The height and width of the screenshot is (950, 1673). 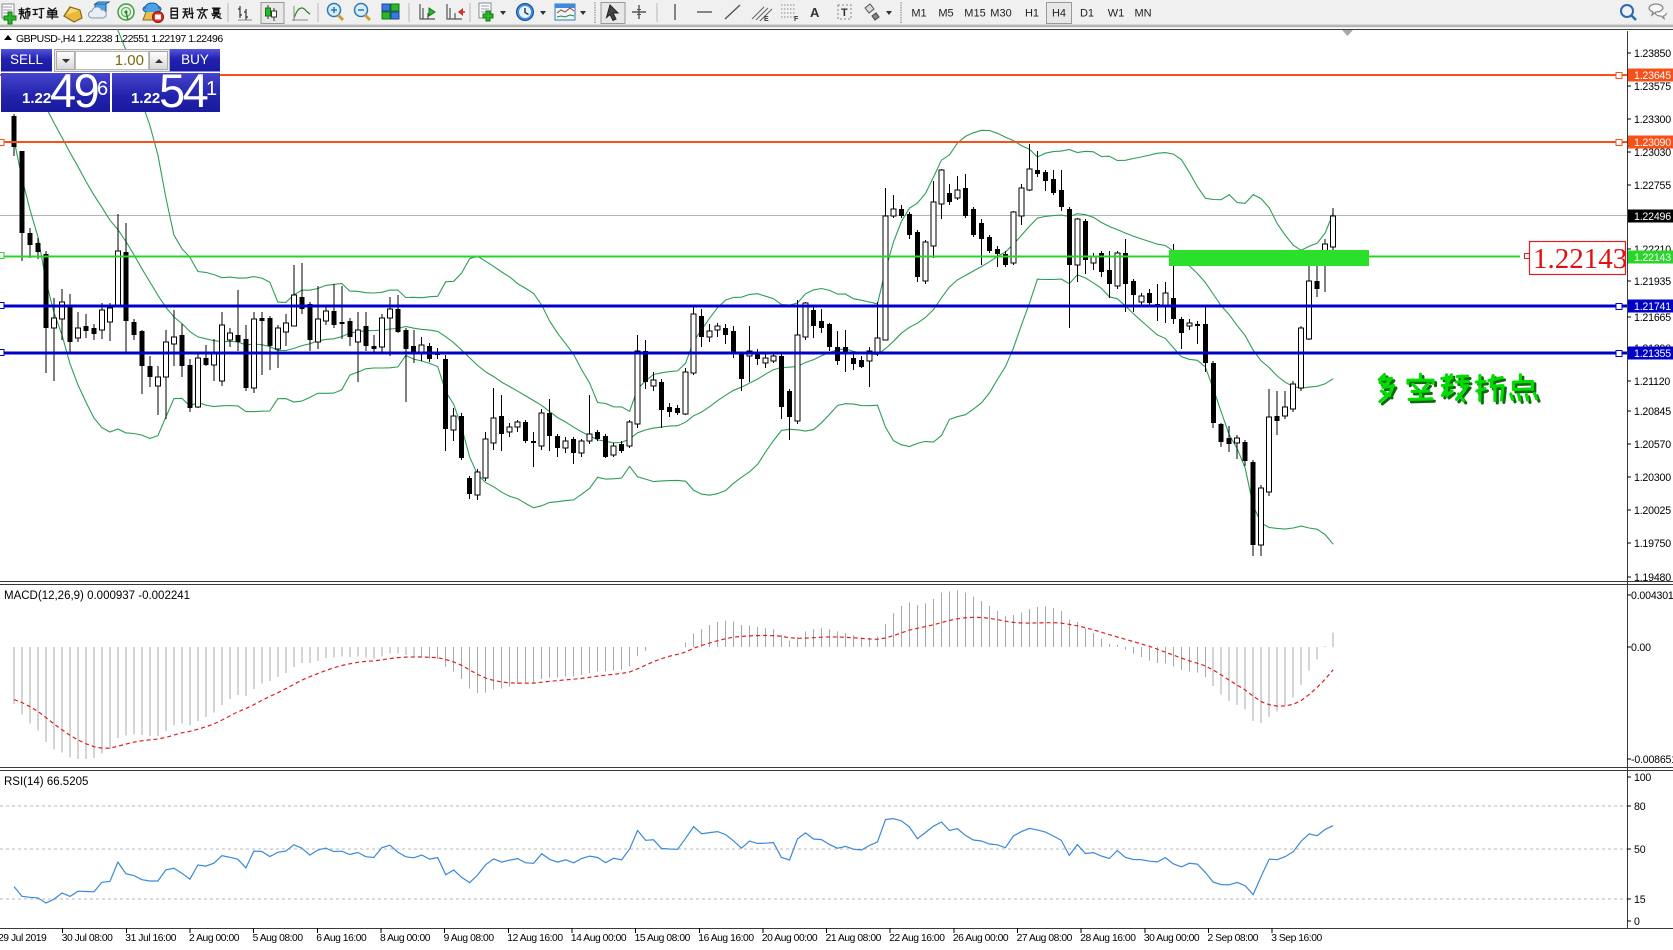 I want to click on svg-text: M15, so click(x=974, y=14).